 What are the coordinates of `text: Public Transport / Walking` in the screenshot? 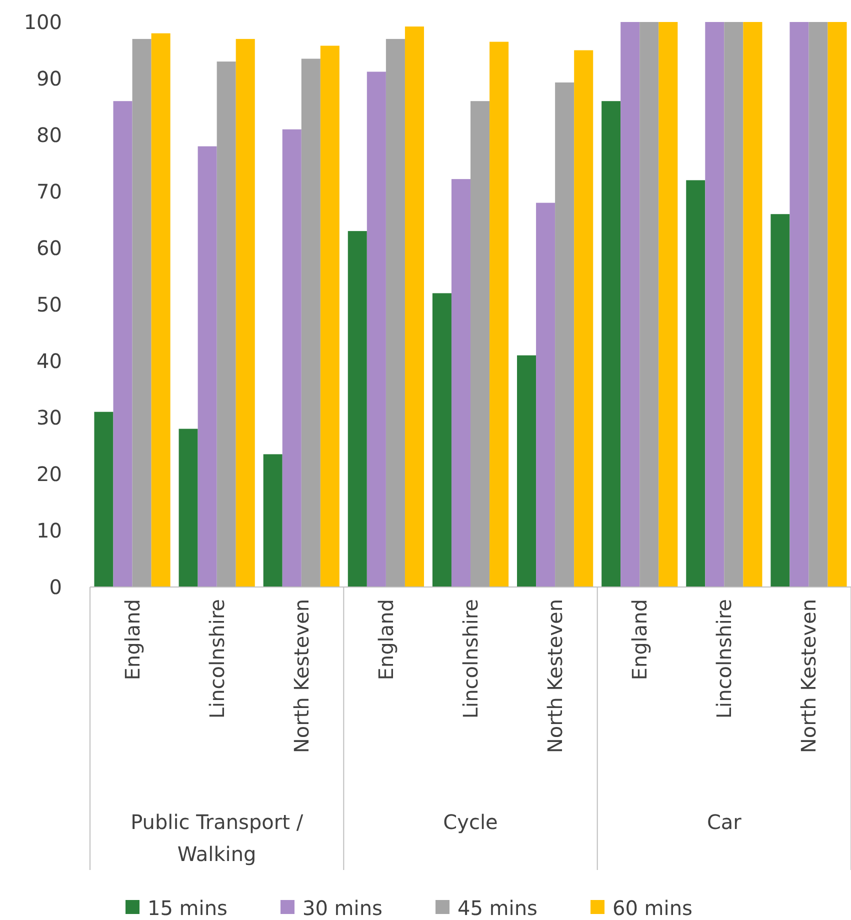 It's located at (217, 838).